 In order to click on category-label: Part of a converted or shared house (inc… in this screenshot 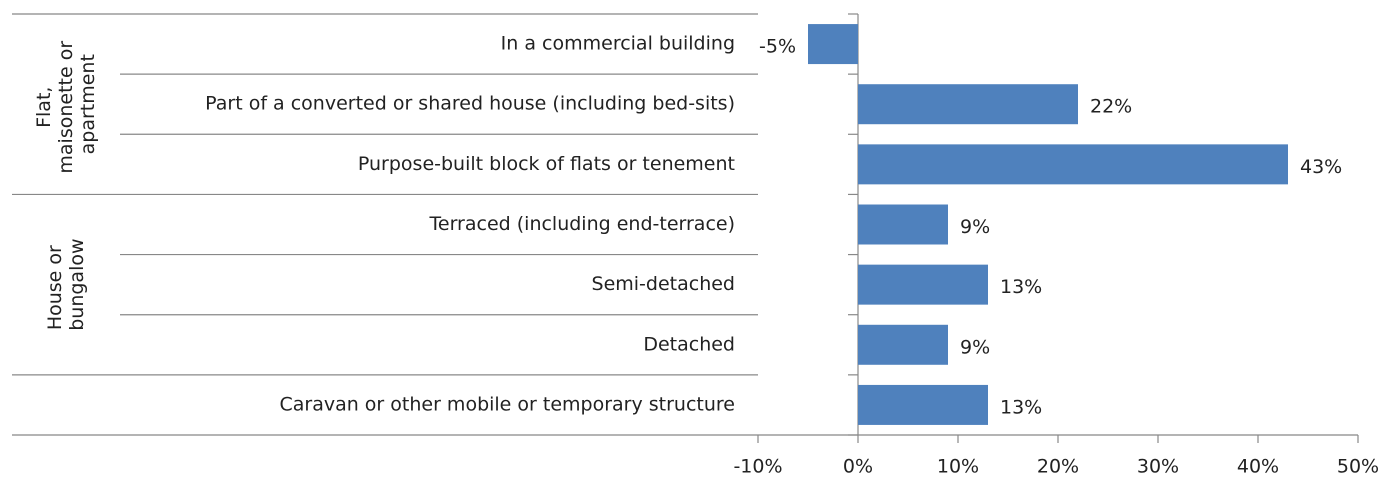, I will do `click(470, 104)`.